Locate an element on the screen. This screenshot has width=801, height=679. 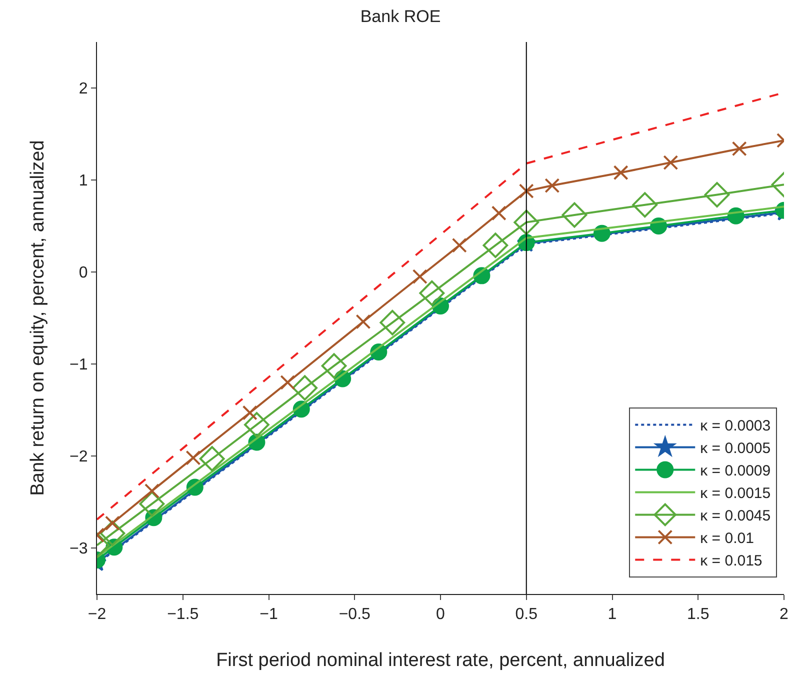
x-tick-label: 0.5 is located at coordinates (526, 615).